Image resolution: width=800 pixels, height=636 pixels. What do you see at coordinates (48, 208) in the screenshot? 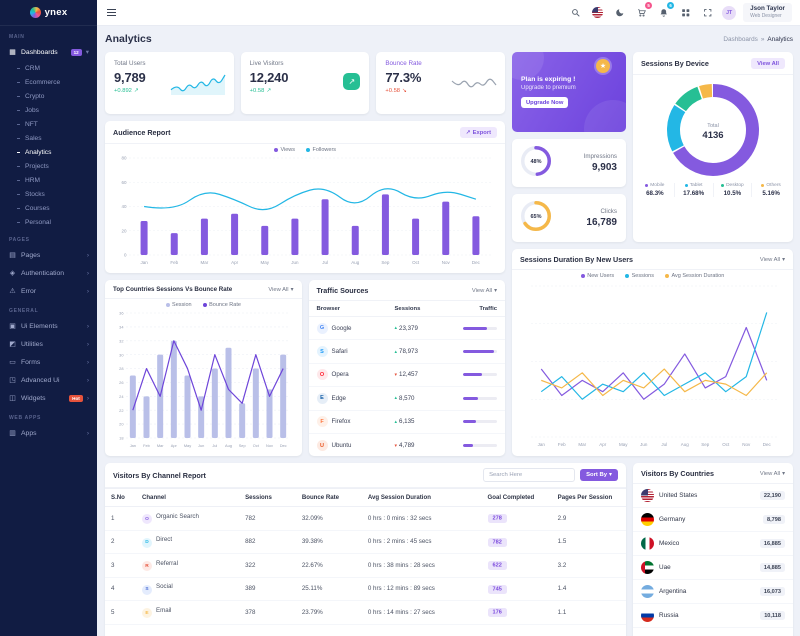
I see `sidebar-subitem-courses: Courses` at bounding box center [48, 208].